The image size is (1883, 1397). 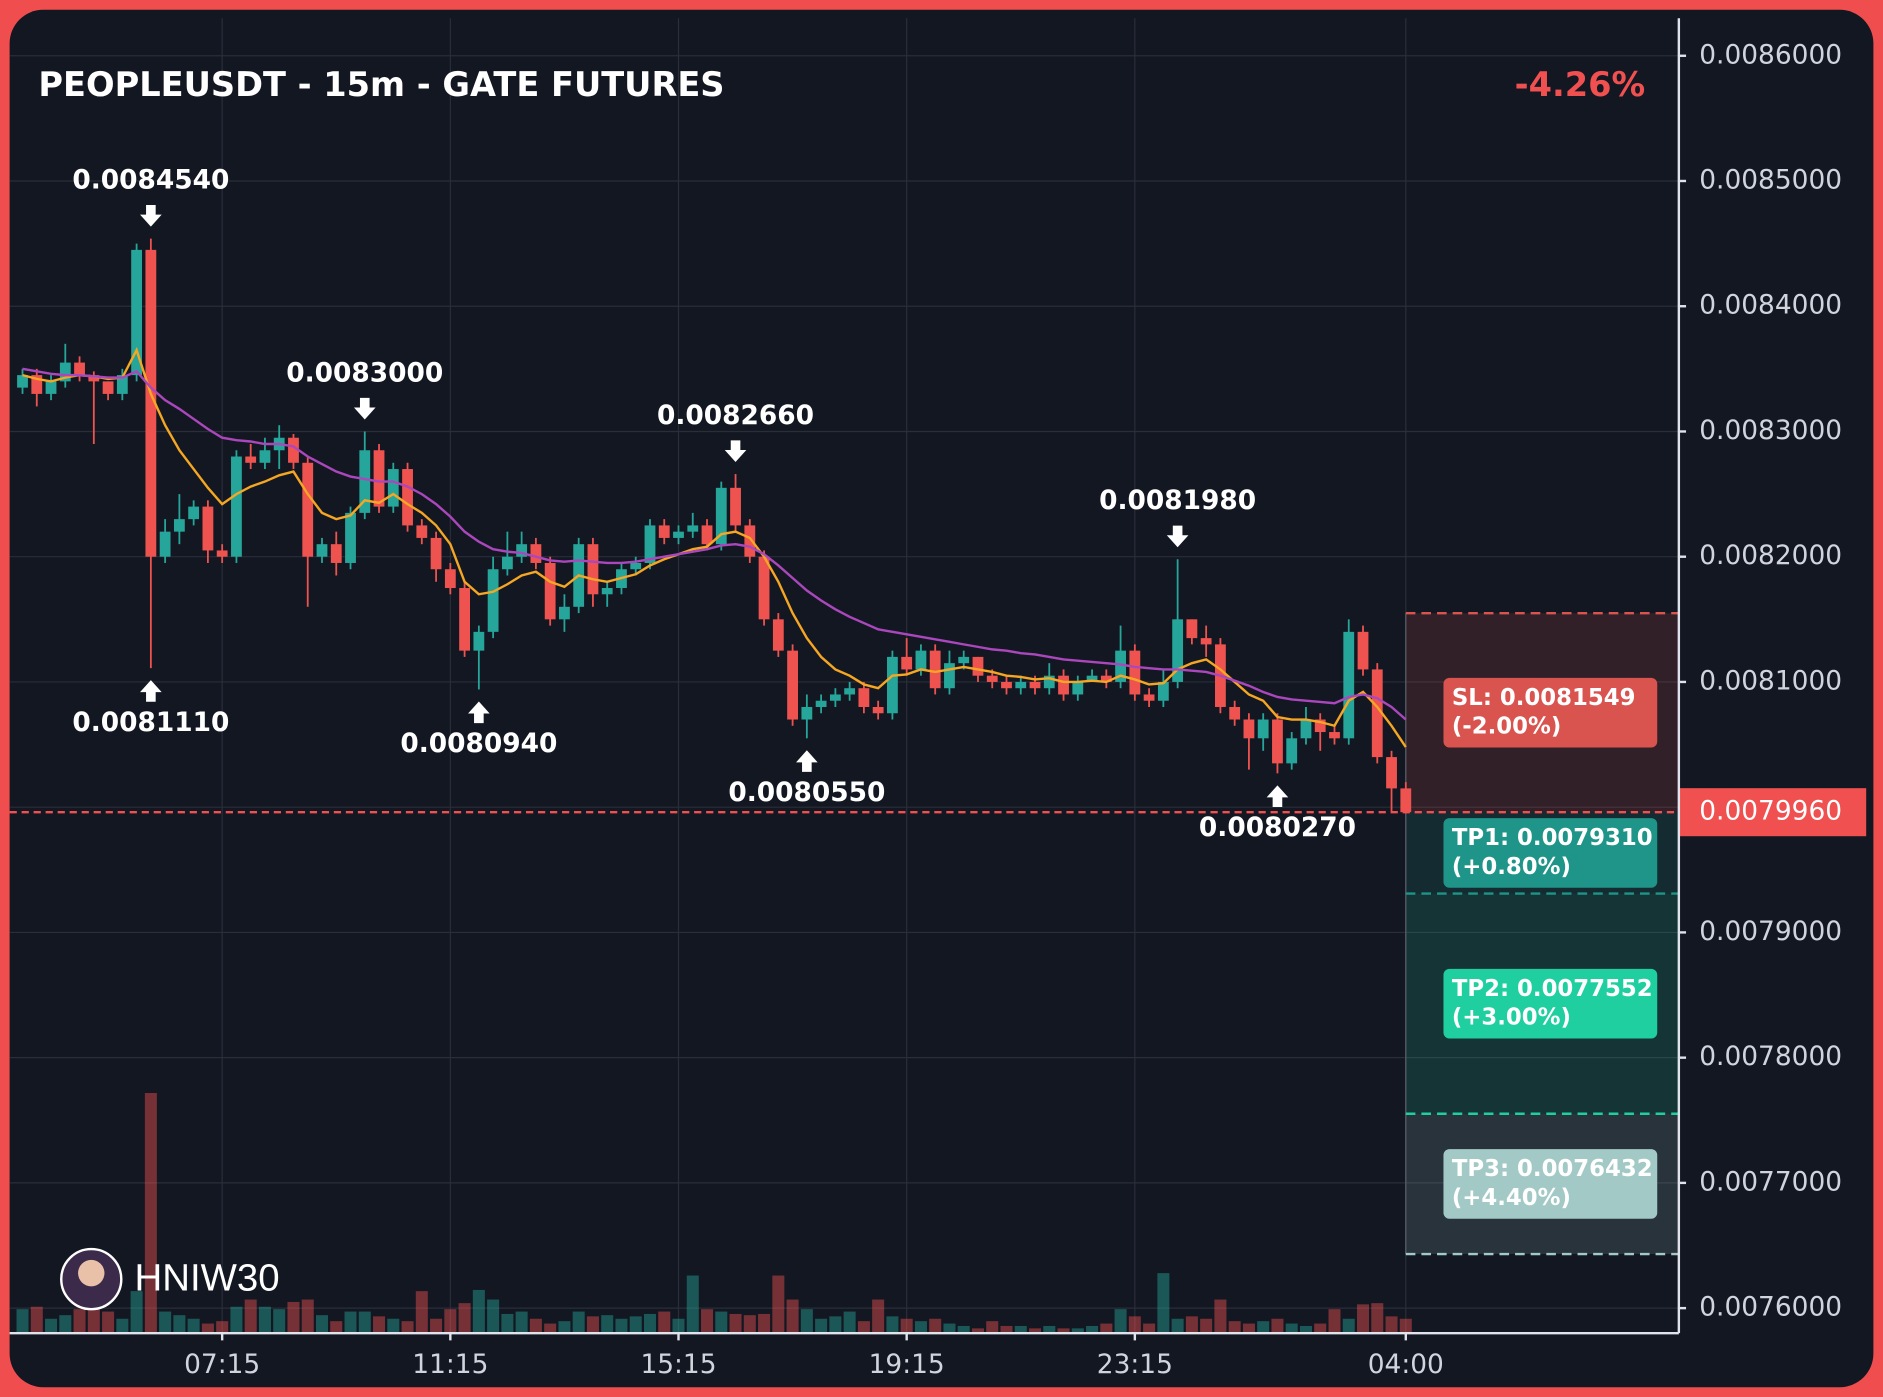 I want to click on x-tick-label: 07:15, so click(x=222, y=1364).